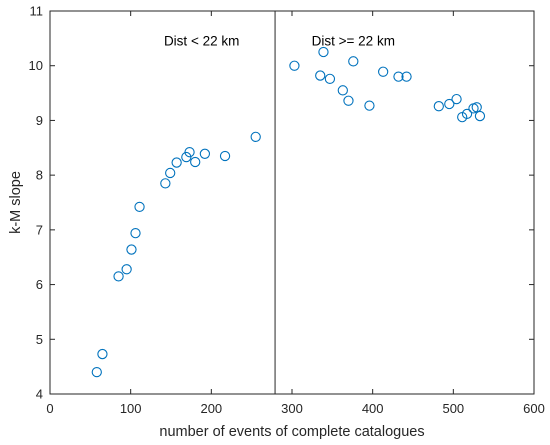 This screenshot has height=445, width=550. What do you see at coordinates (453, 408) in the screenshot?
I see `x-tick-label: 500` at bounding box center [453, 408].